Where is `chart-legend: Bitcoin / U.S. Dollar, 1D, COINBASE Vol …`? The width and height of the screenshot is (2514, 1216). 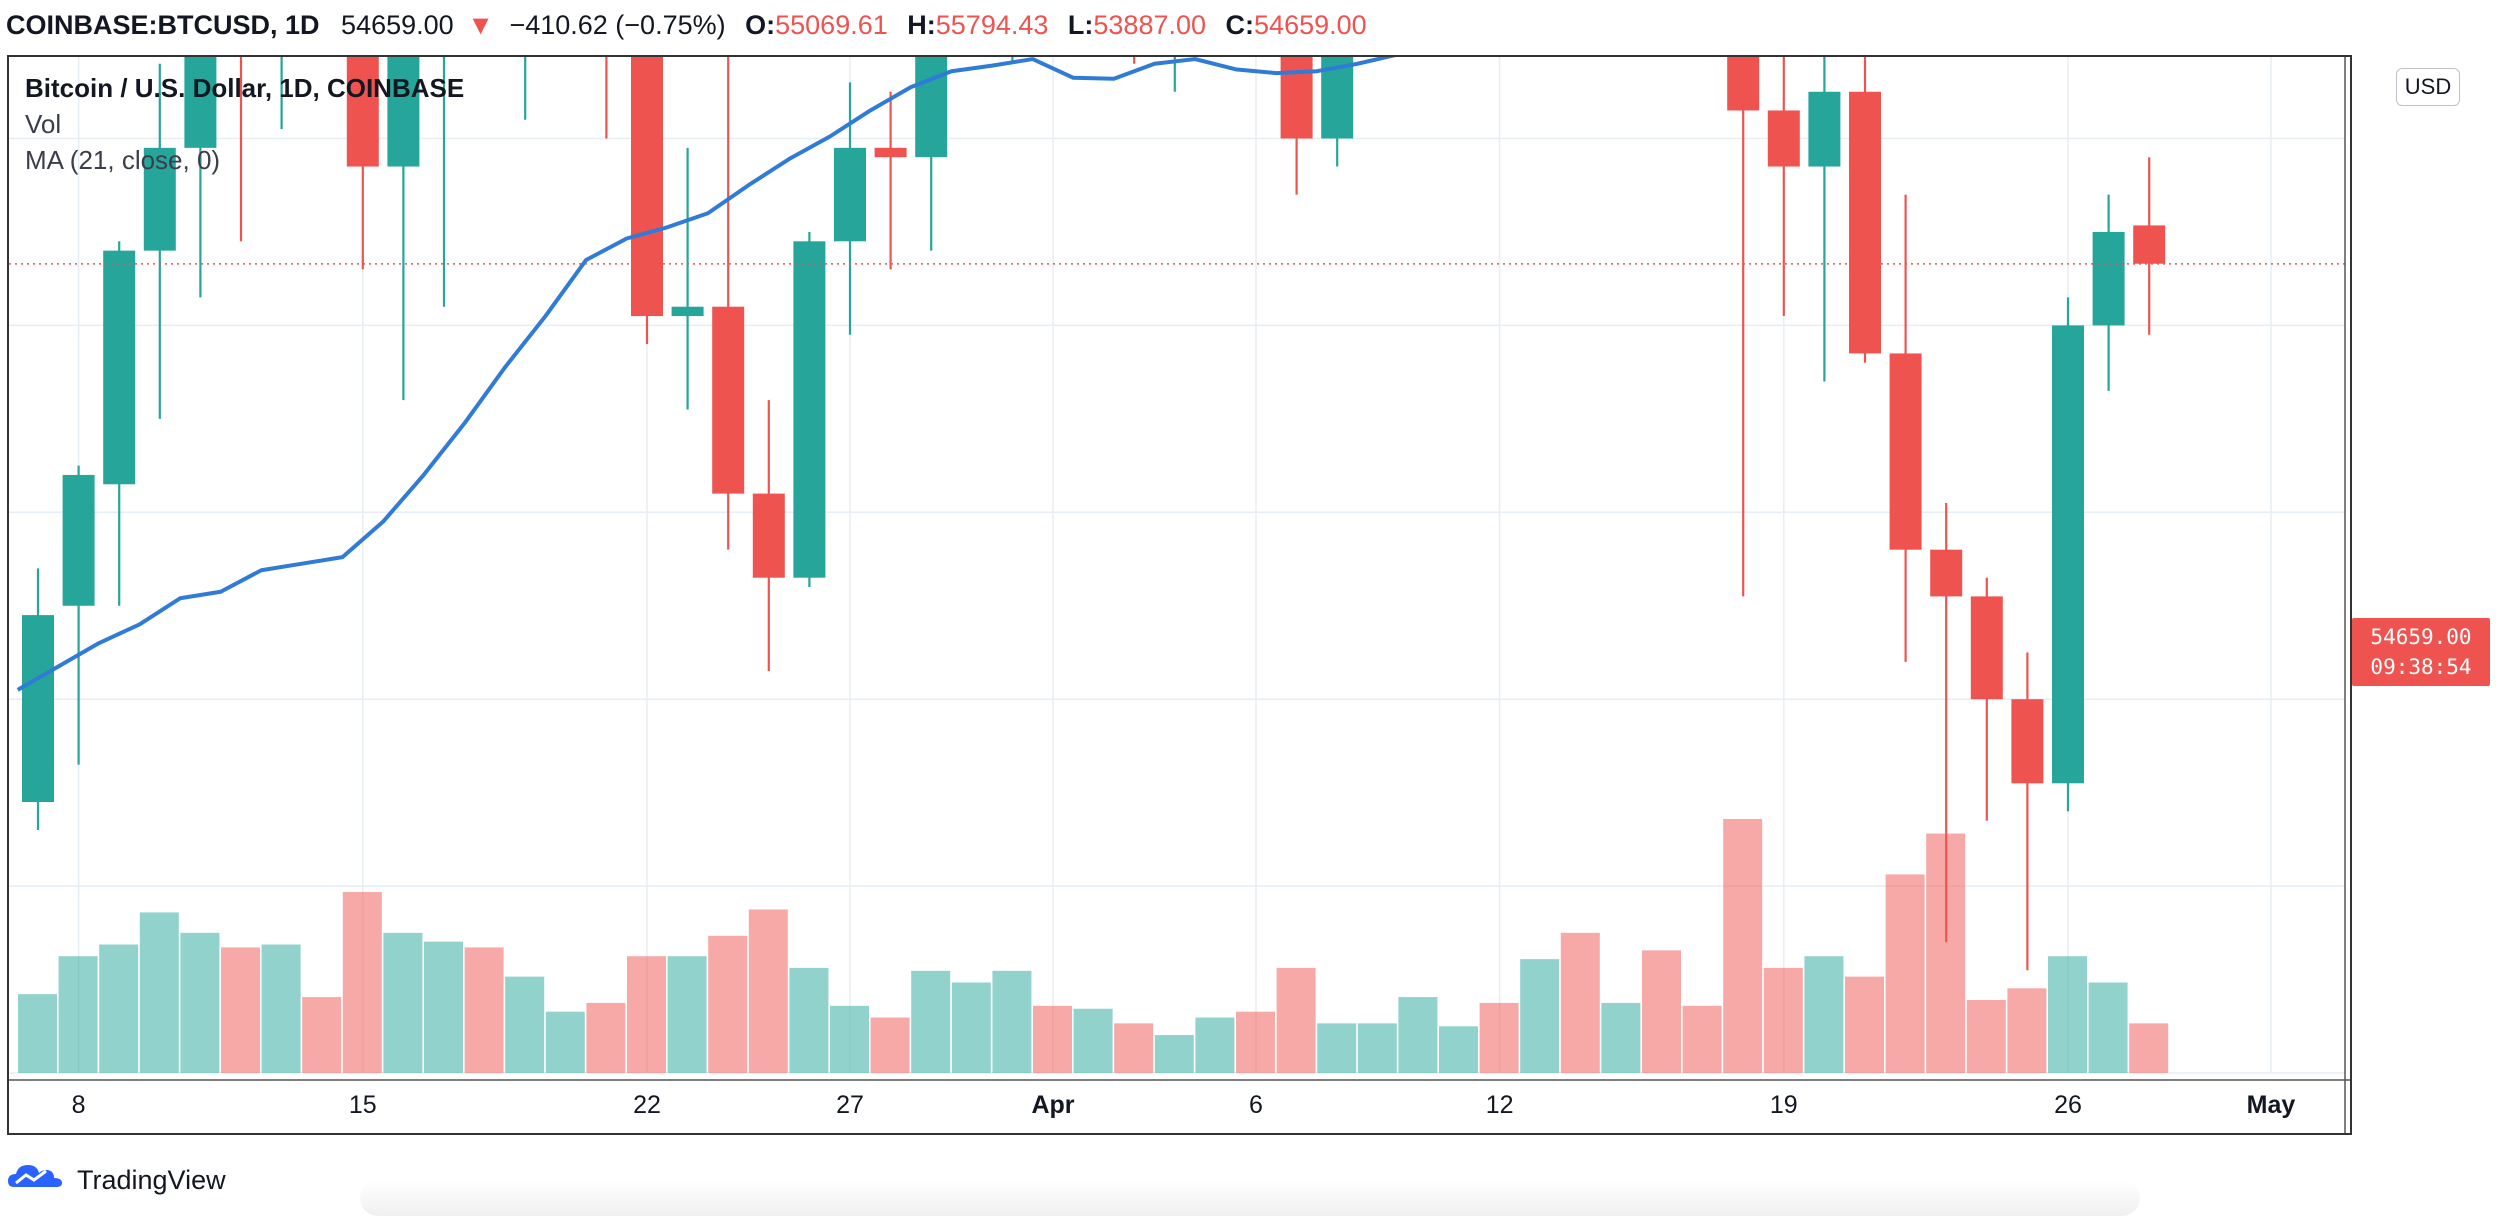 chart-legend: Bitcoin / U.S. Dollar, 1D, COINBASE Vol … is located at coordinates (244, 124).